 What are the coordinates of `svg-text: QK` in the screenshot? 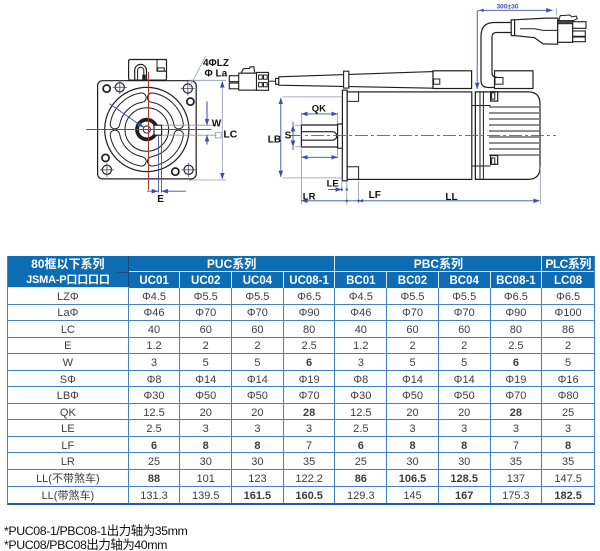 It's located at (319, 108).